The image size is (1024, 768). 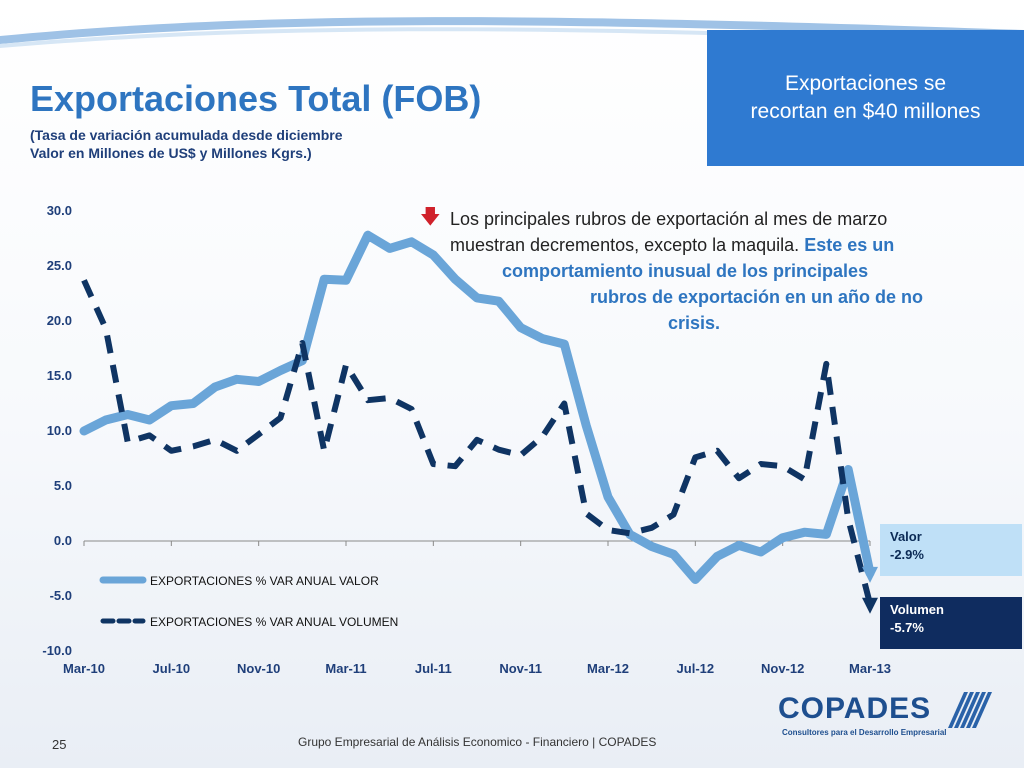 What do you see at coordinates (696, 668) in the screenshot?
I see `x-tick-label: Jul-12` at bounding box center [696, 668].